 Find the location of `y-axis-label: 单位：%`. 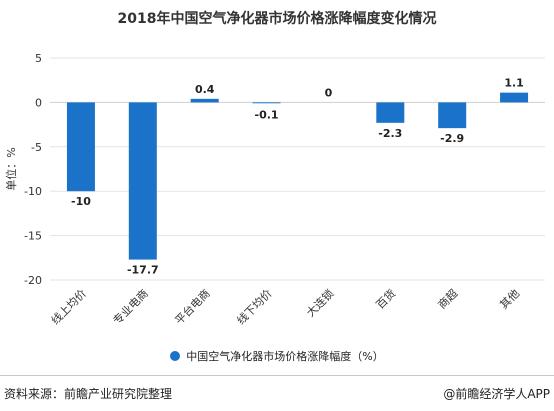

y-axis-label: 单位：% is located at coordinates (11, 168).